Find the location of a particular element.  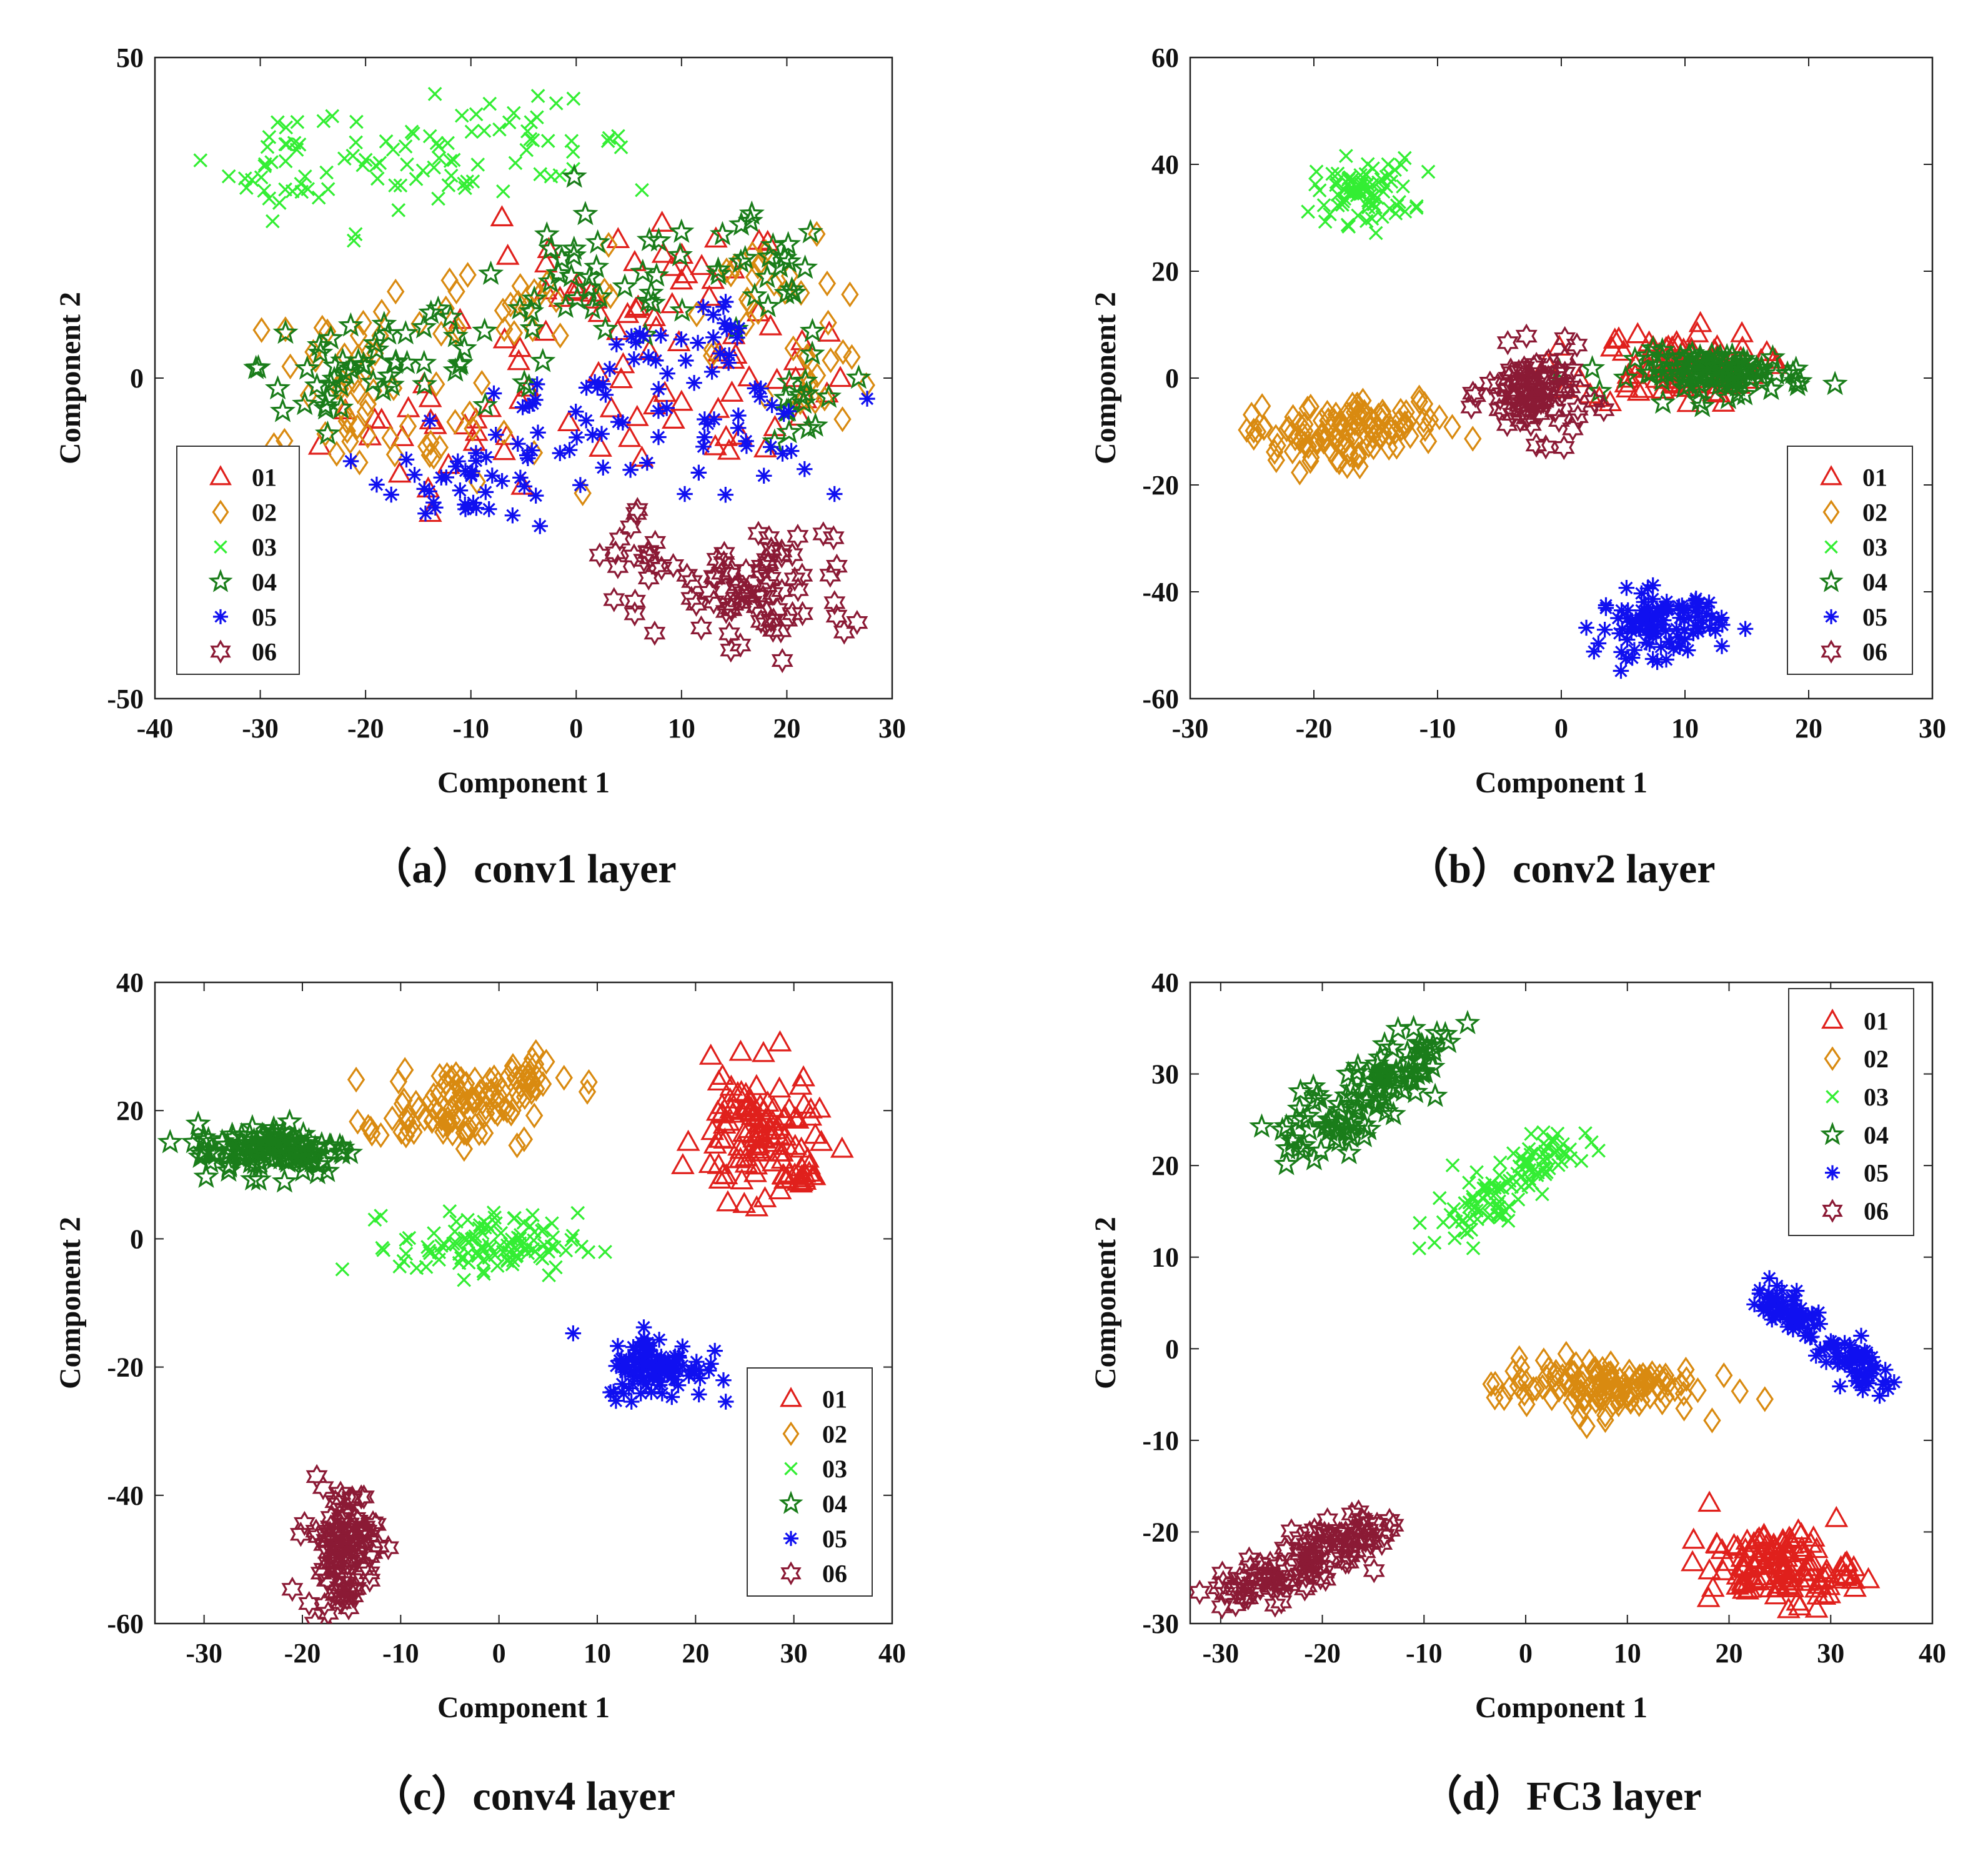

x-tick-labels: -30 -20 -10 0 10 20 30 is located at coordinates (1559, 729).